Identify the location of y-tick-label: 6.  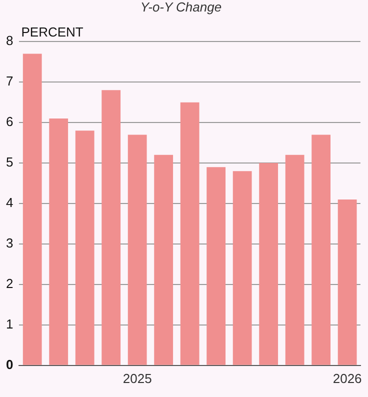
(10, 122).